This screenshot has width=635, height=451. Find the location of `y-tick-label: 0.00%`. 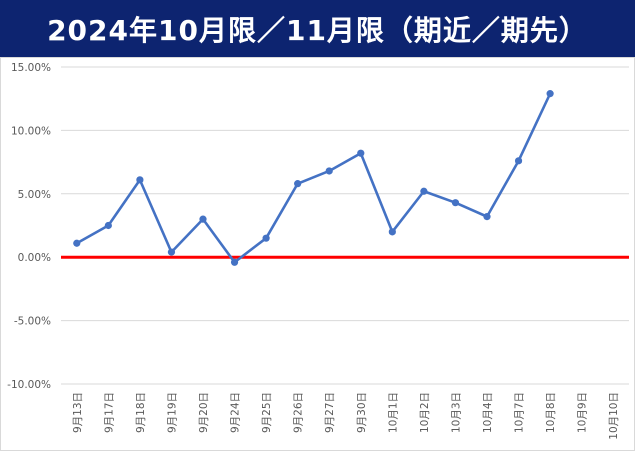

y-tick-label: 0.00% is located at coordinates (34, 258).